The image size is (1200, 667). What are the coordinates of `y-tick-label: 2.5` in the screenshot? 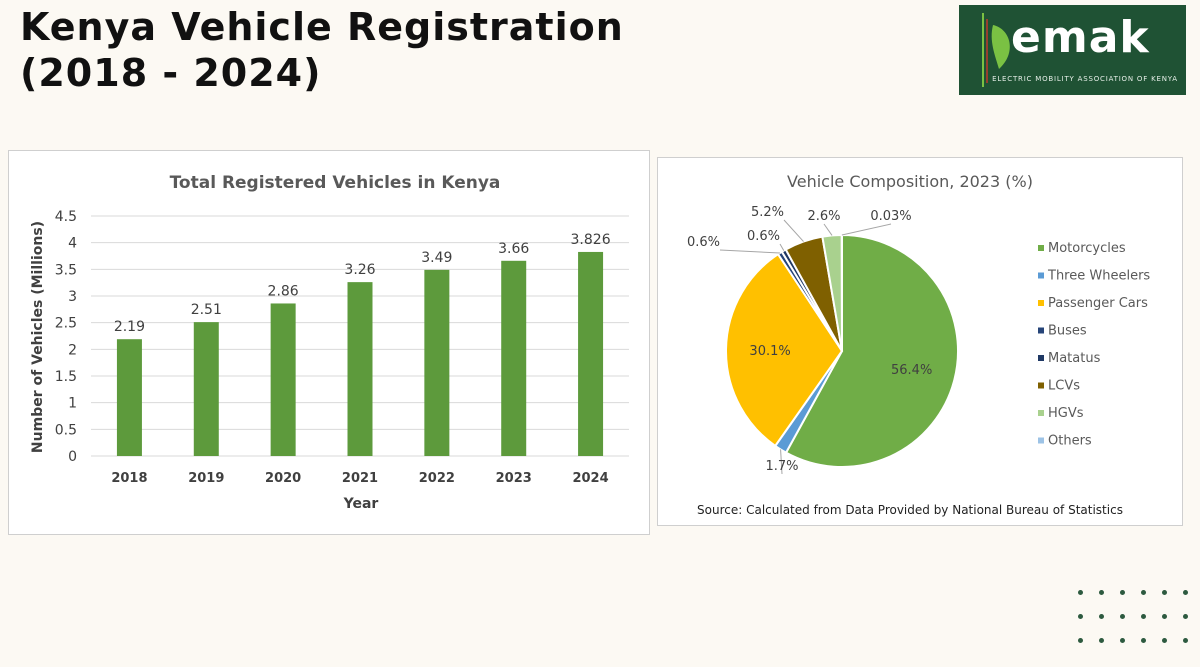 It's located at (66, 324).